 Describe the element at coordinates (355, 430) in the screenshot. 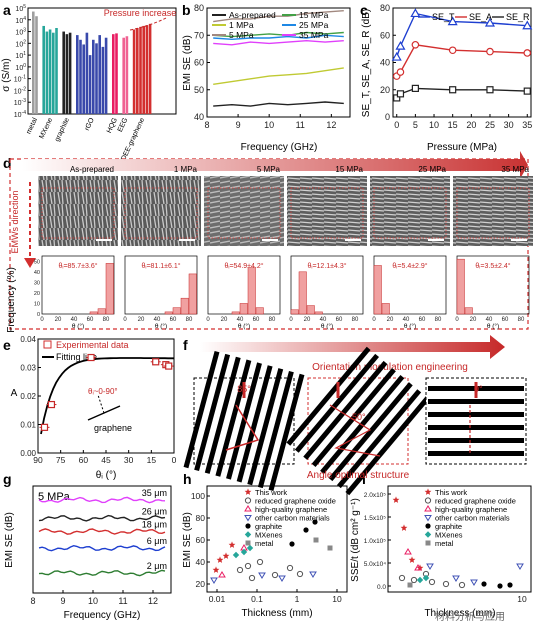

I see `multi-reflection-path` at that location.